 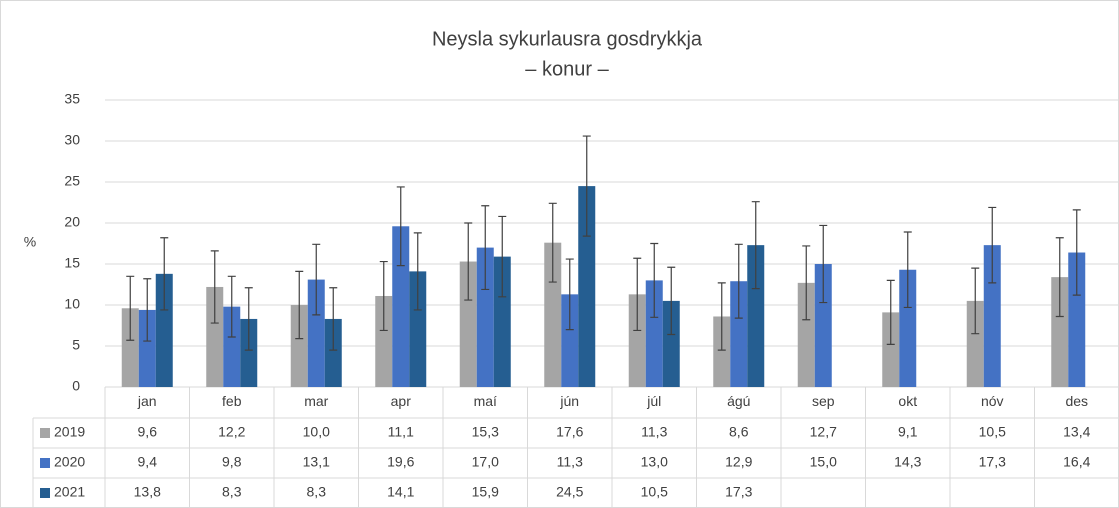 I want to click on table-cell: 13,1, so click(x=316, y=462).